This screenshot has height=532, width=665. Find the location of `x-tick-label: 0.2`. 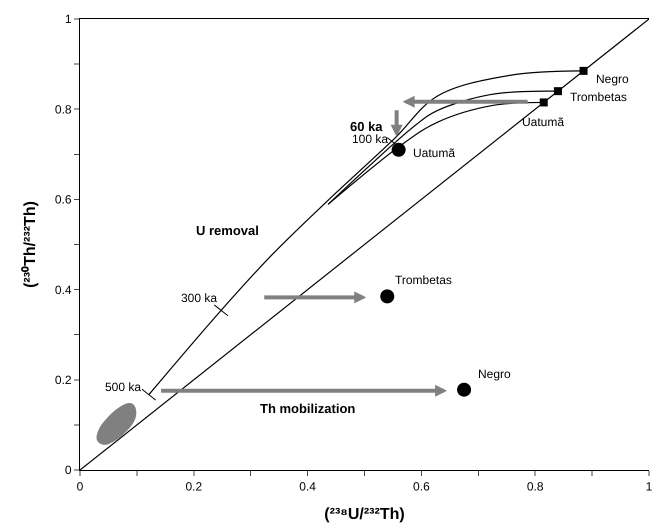

x-tick-label: 0.2 is located at coordinates (193, 486).